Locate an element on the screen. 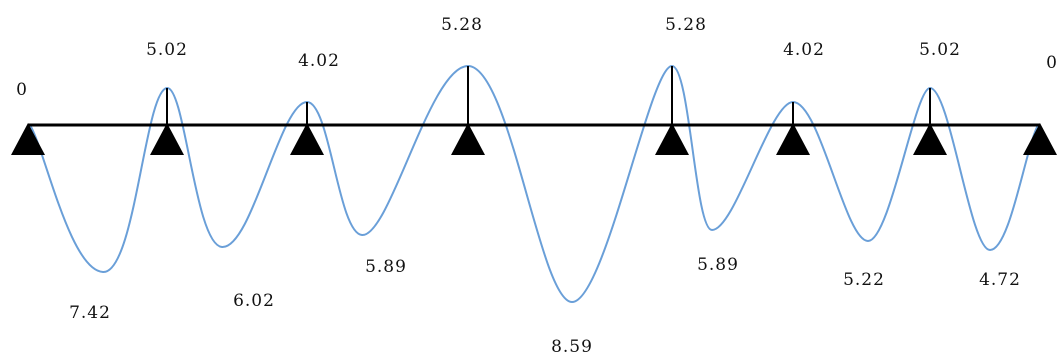 The height and width of the screenshot is (356, 1057). support-moment-label-3: 4.02 is located at coordinates (319, 61).